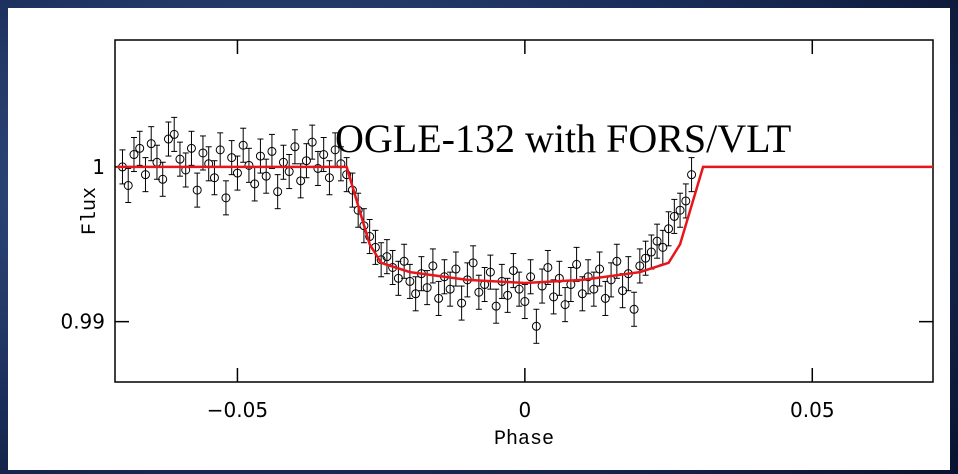  I want to click on x-axis-label: Phase, so click(524, 439).